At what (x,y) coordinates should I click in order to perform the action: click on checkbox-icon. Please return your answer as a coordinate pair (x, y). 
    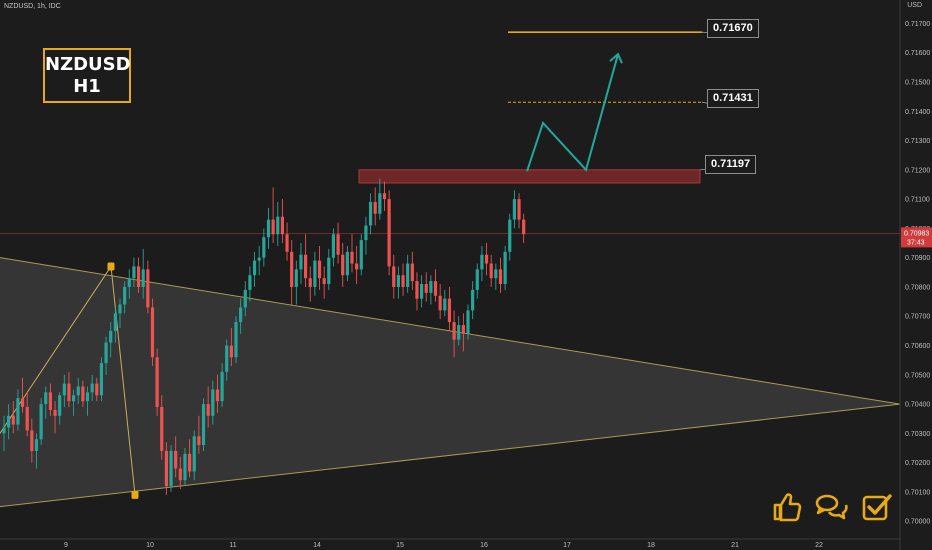
    Looking at the image, I should click on (877, 507).